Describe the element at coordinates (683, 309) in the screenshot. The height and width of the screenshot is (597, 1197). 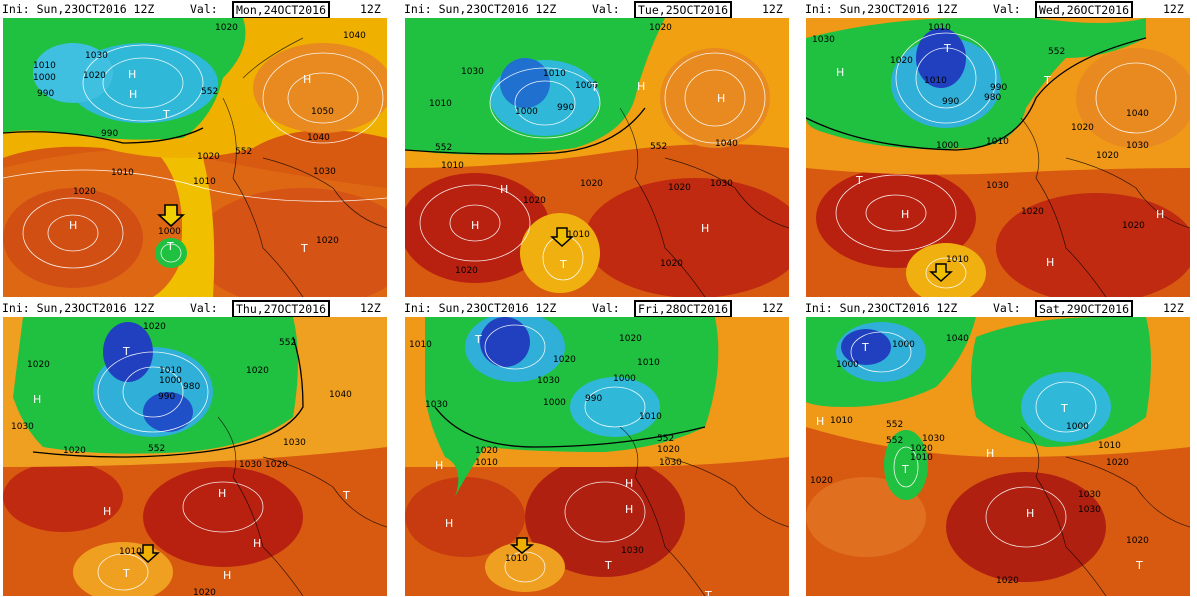
I see `valid-date-box: Fri,28OCT2016` at that location.